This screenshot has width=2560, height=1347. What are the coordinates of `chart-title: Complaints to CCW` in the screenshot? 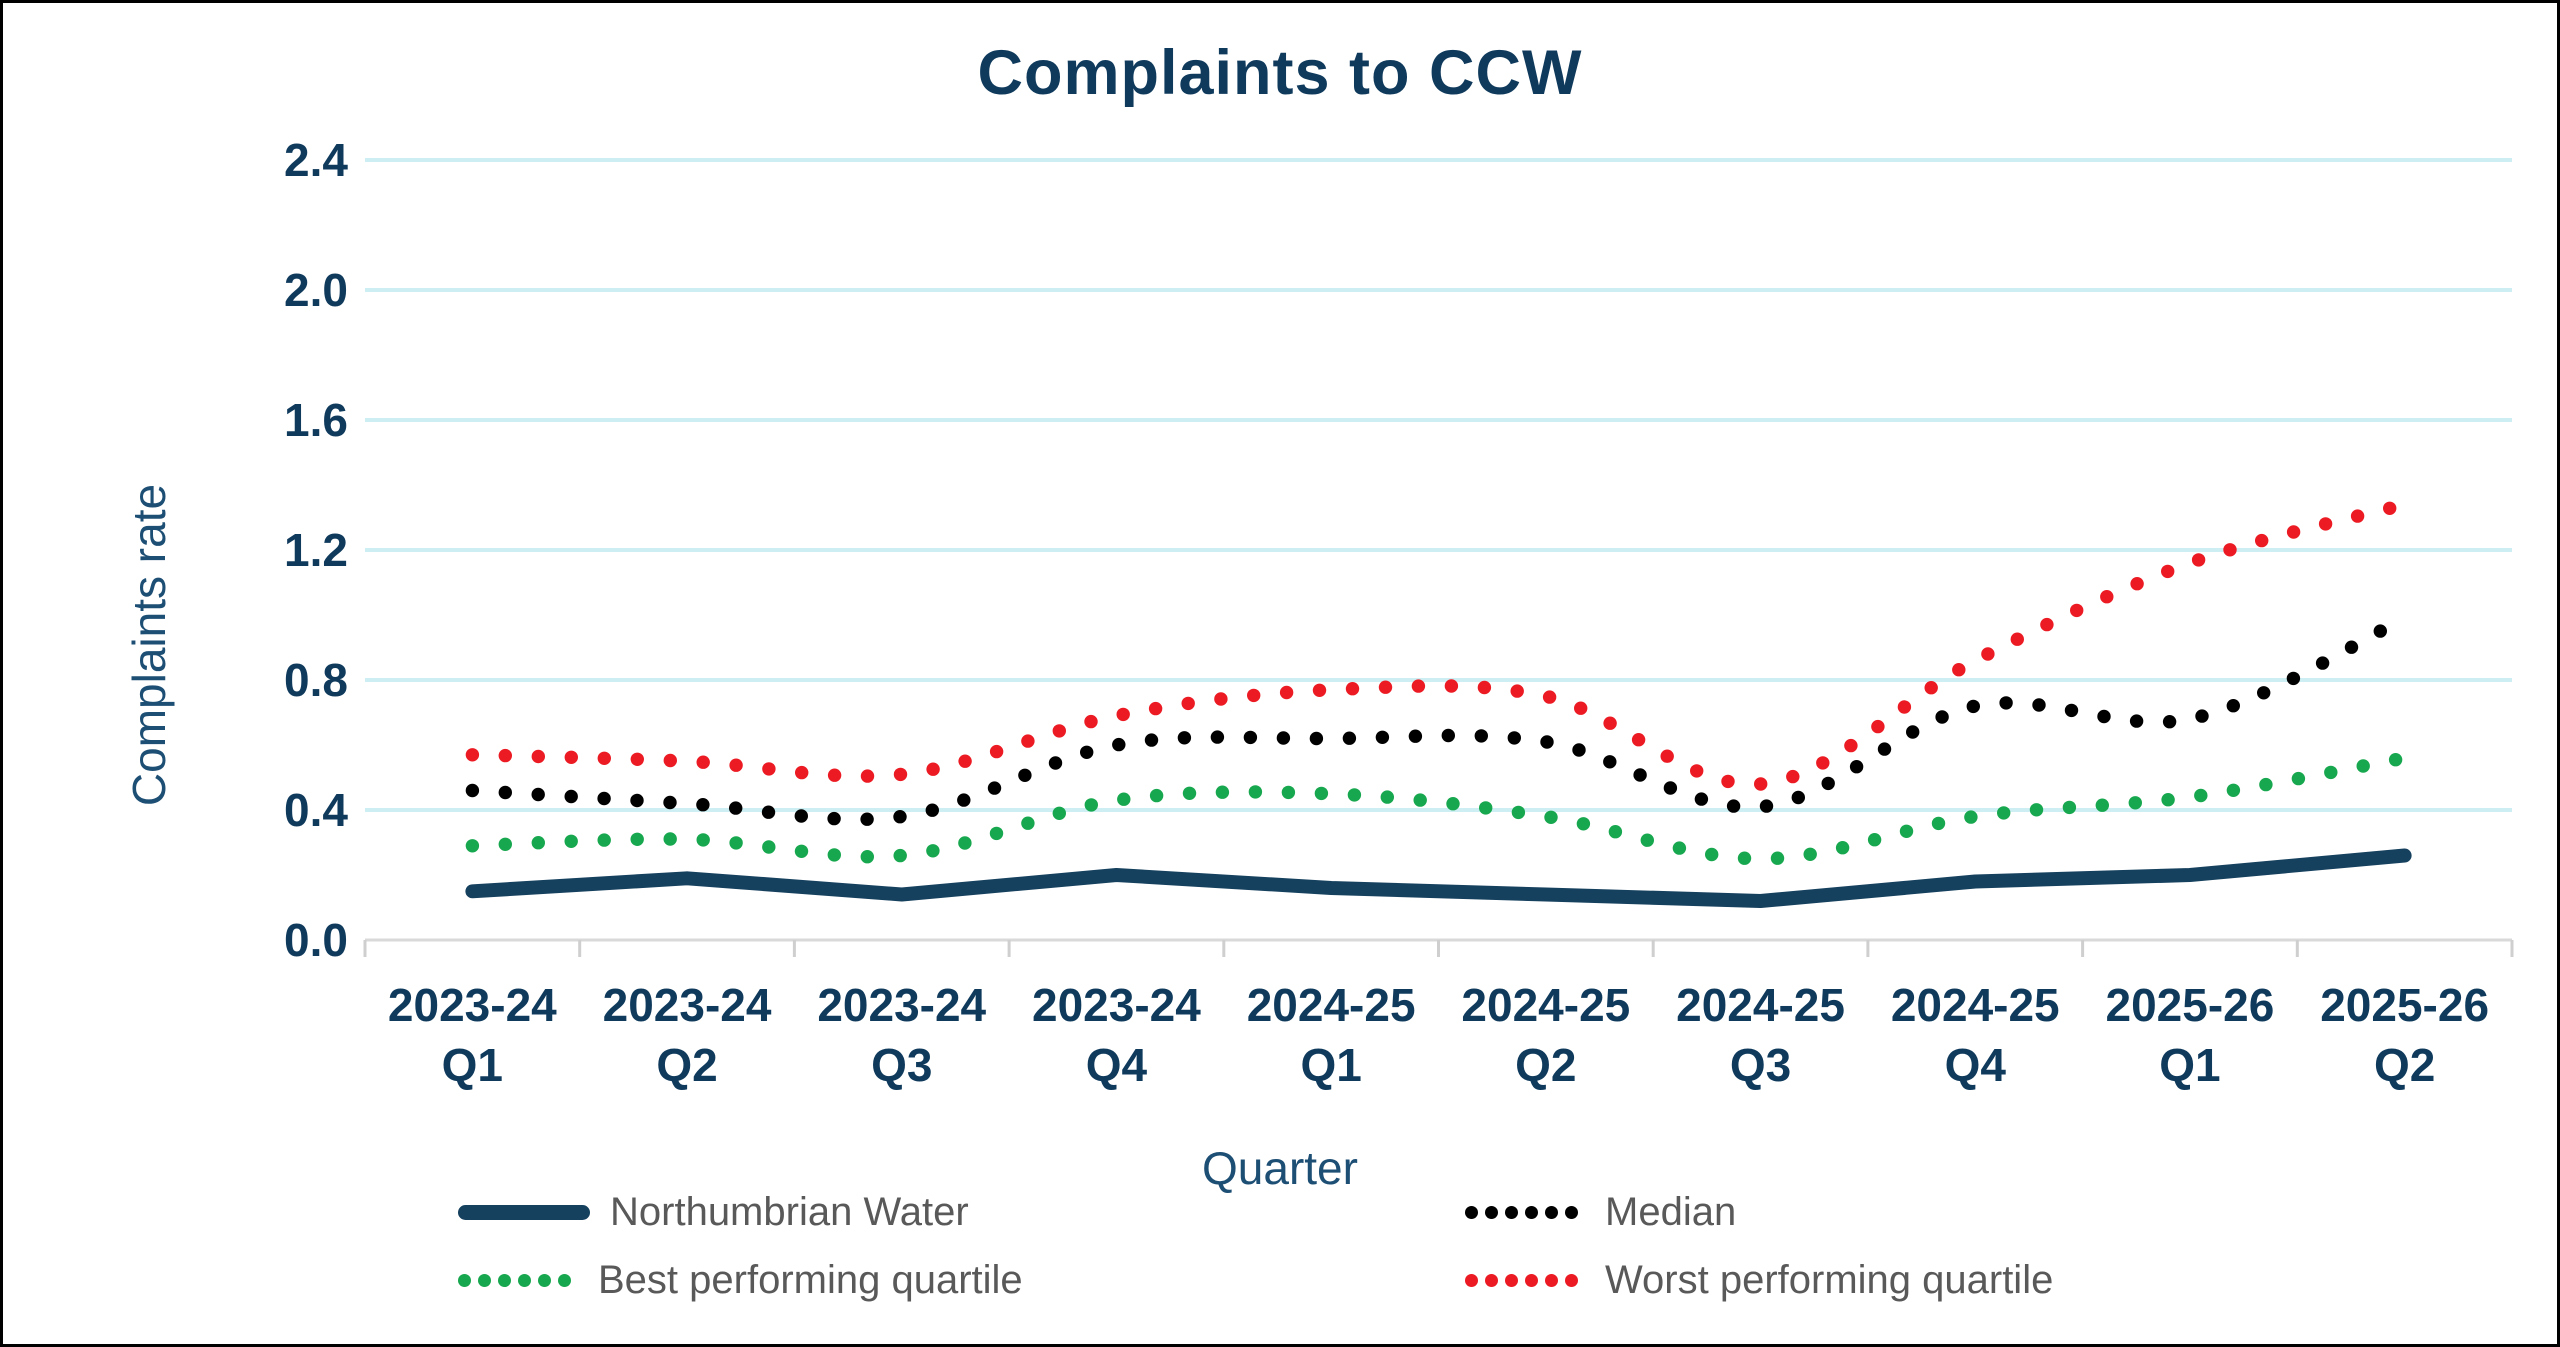 It's located at (1280, 73).